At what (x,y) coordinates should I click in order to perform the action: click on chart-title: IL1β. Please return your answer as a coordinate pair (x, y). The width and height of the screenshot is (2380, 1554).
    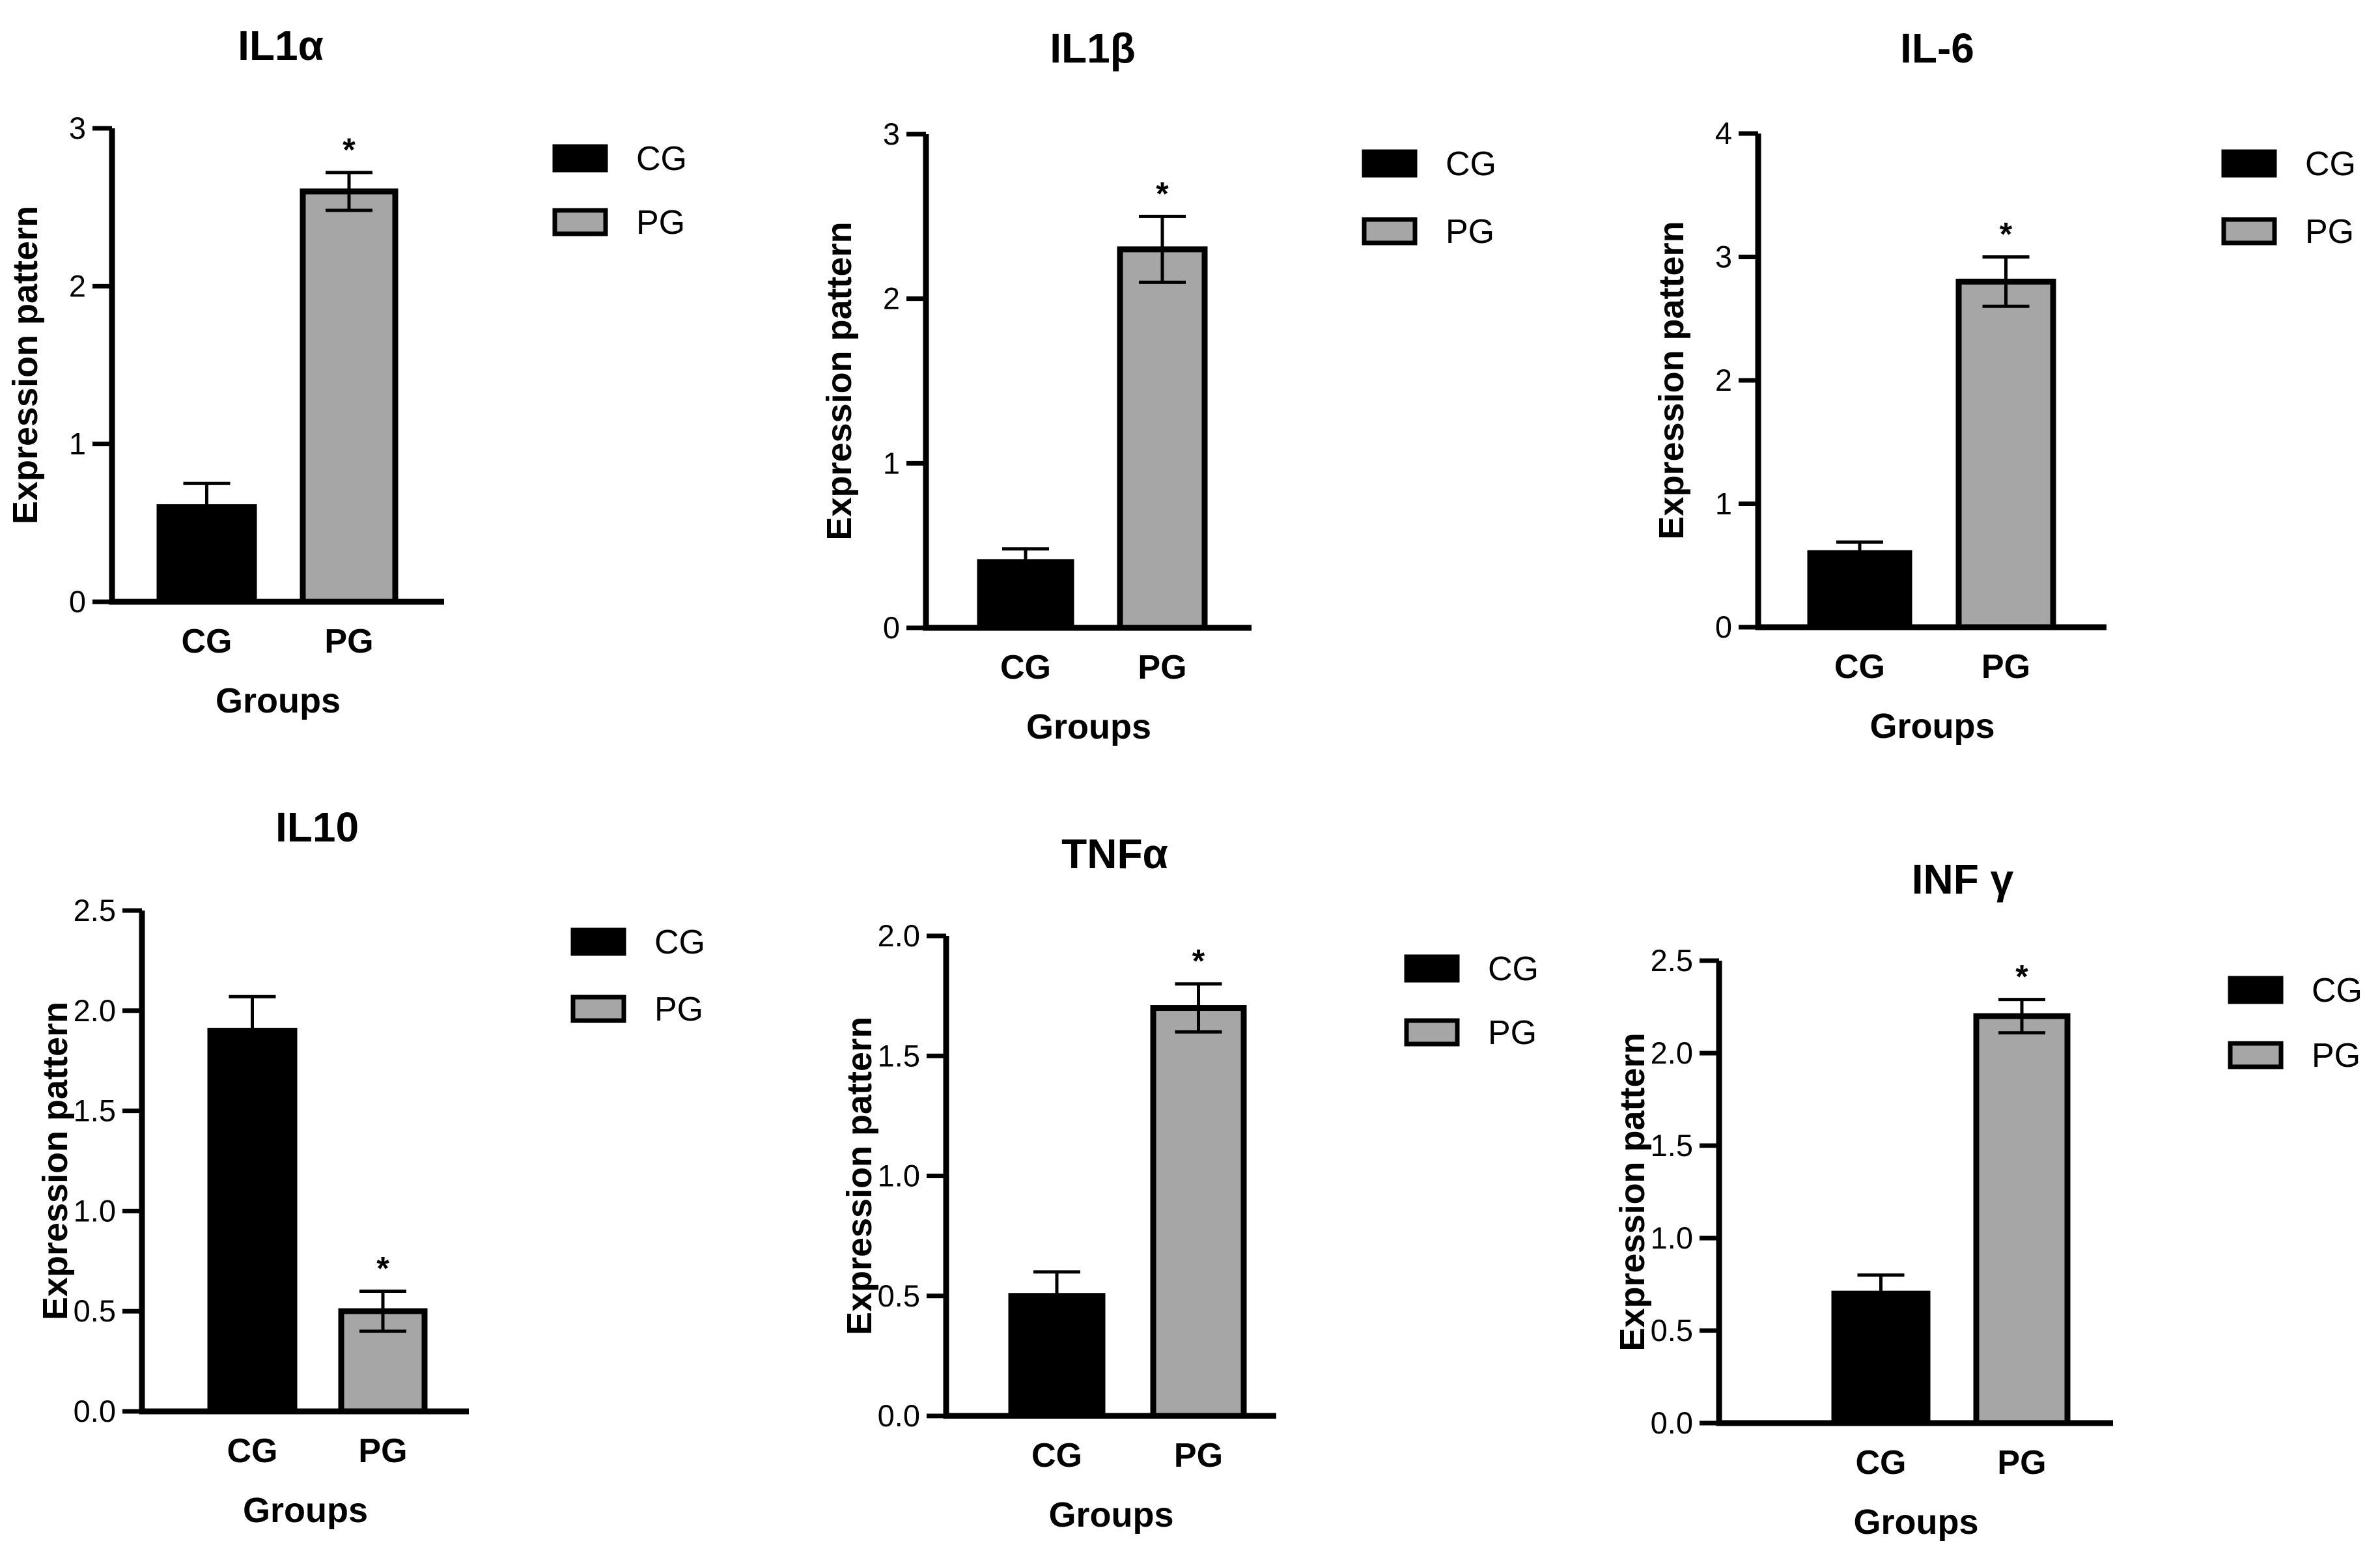
    Looking at the image, I should click on (1093, 48).